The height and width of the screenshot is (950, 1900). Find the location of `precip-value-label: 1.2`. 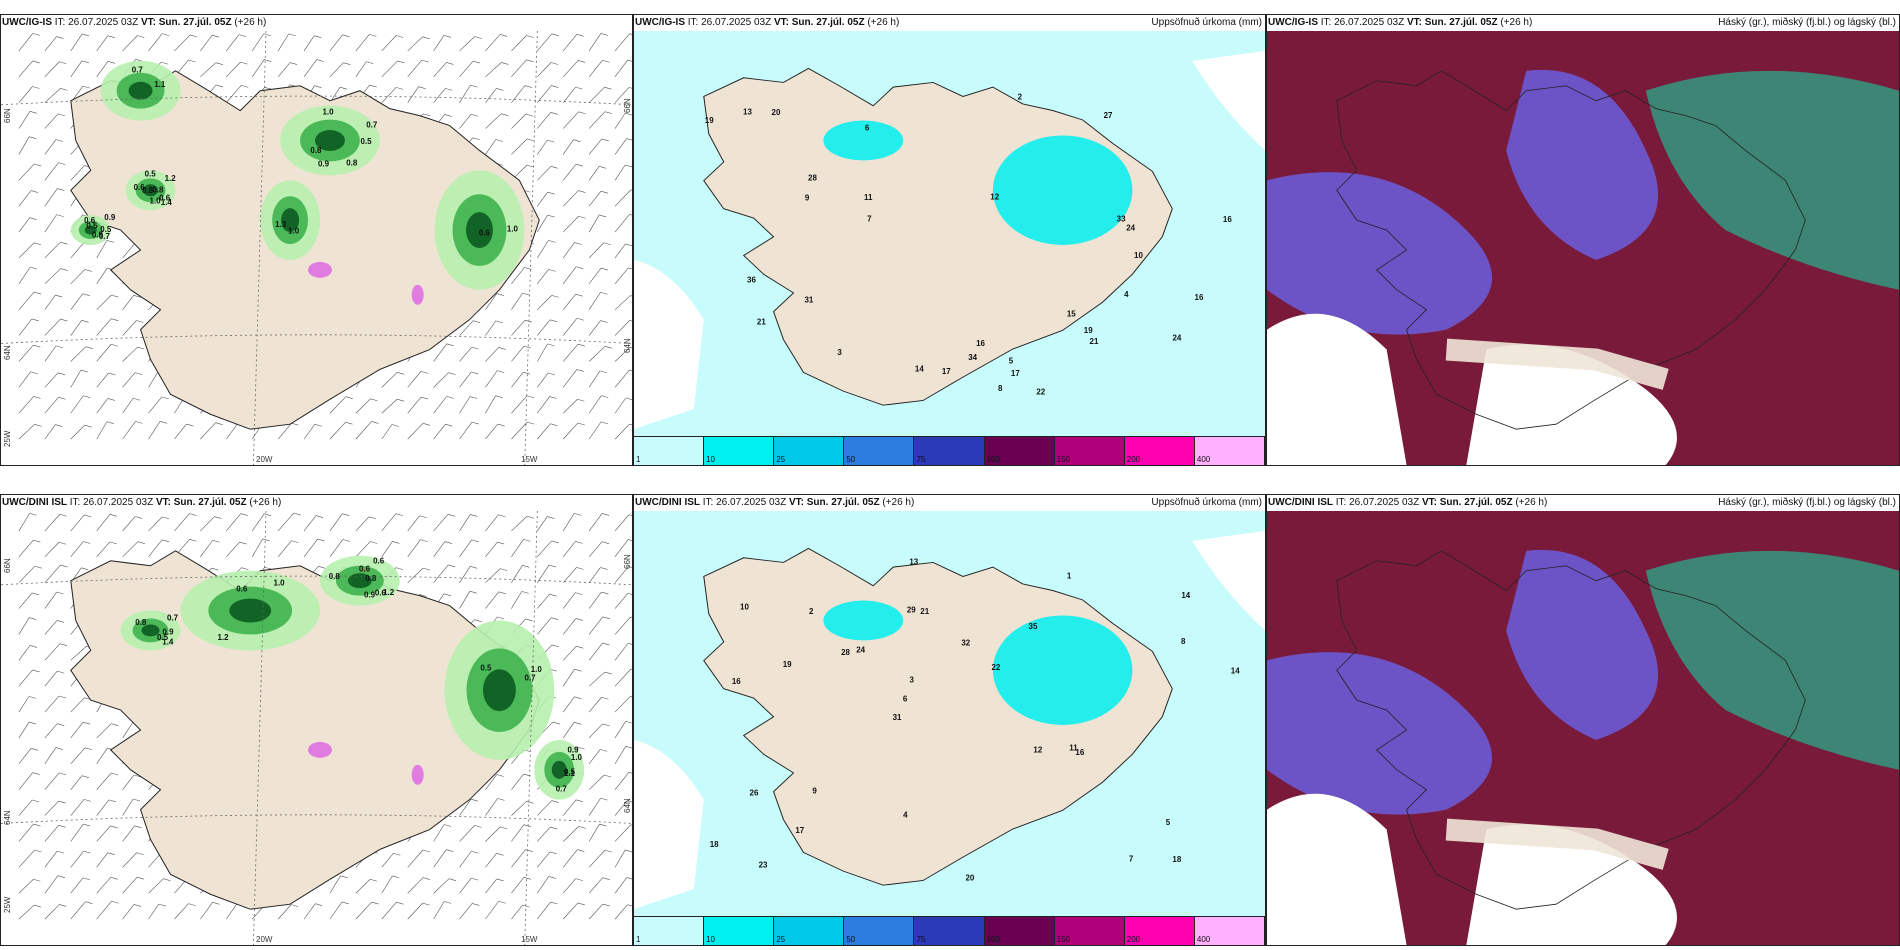

precip-value-label: 1.2 is located at coordinates (224, 637).